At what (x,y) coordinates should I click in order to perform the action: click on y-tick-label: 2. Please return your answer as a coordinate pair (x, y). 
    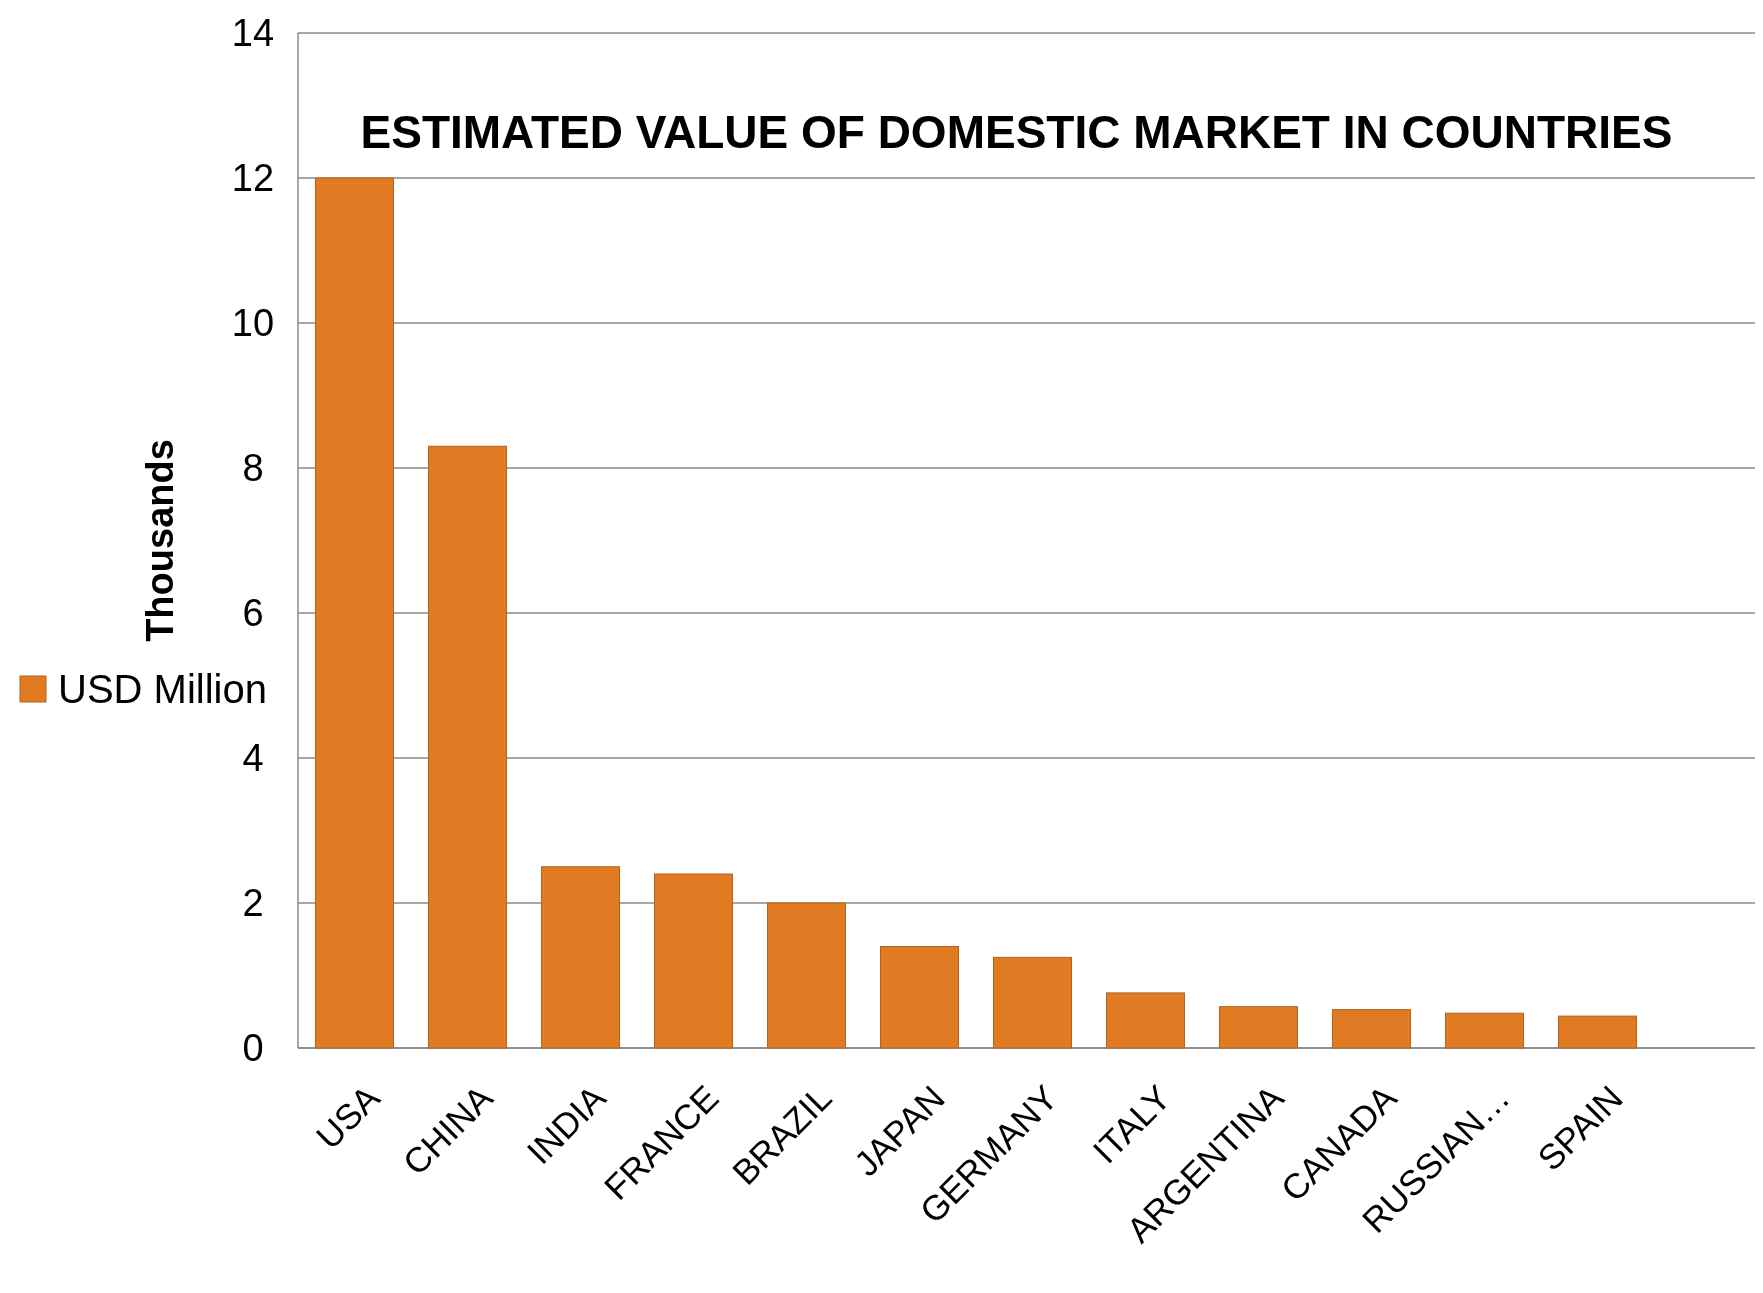
    Looking at the image, I should click on (253, 903).